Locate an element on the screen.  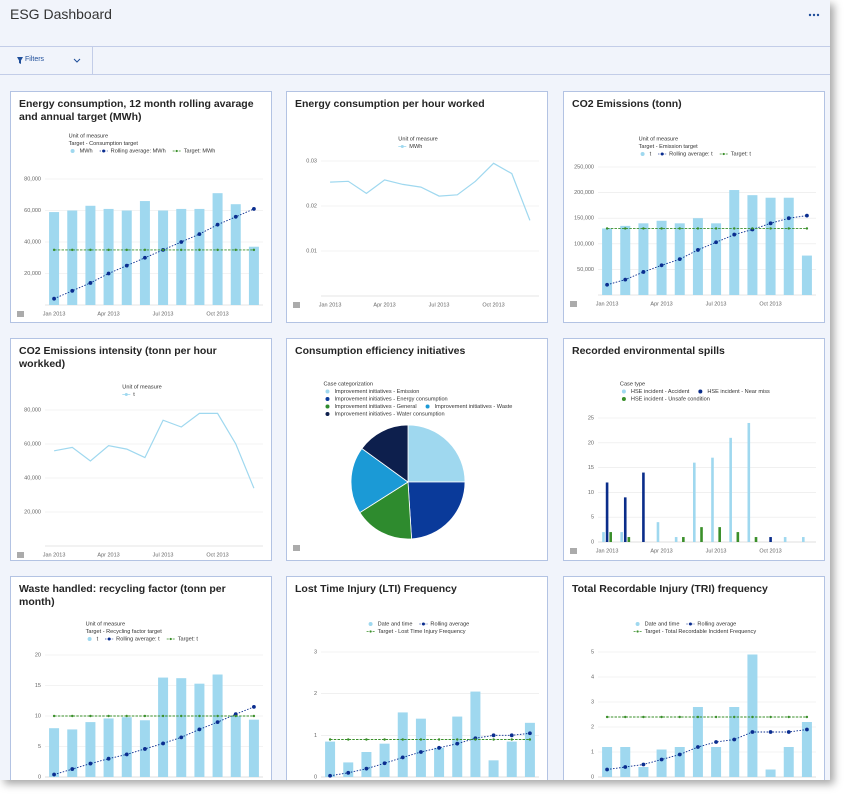
legend-label: Rolling average is located at coordinates (449, 624).